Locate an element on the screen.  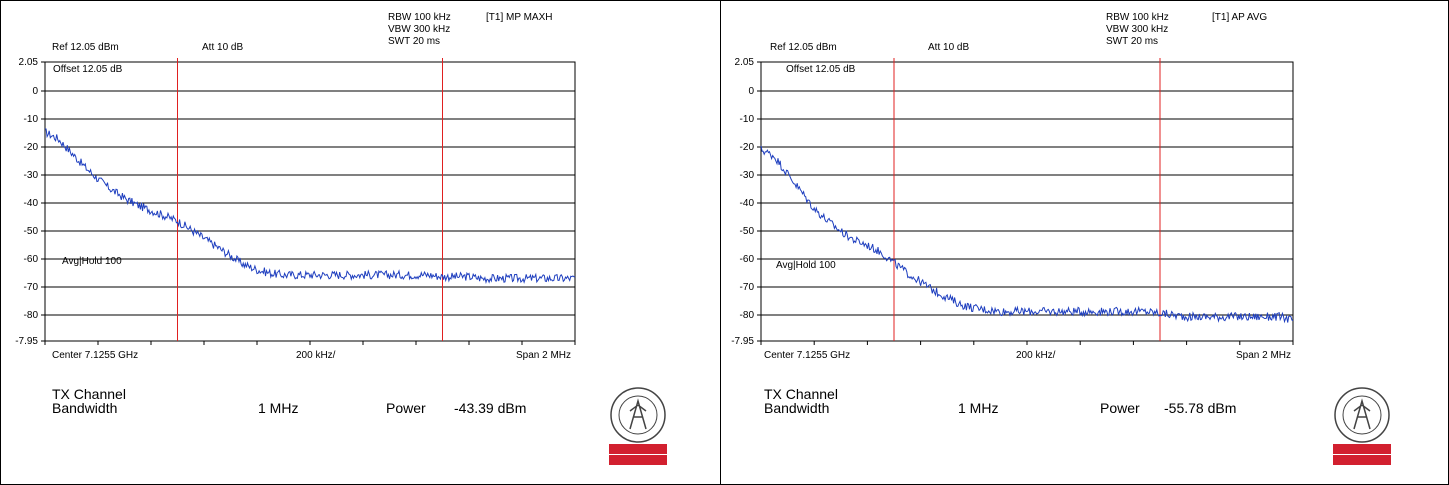
panel-divider is located at coordinates (720, 242).